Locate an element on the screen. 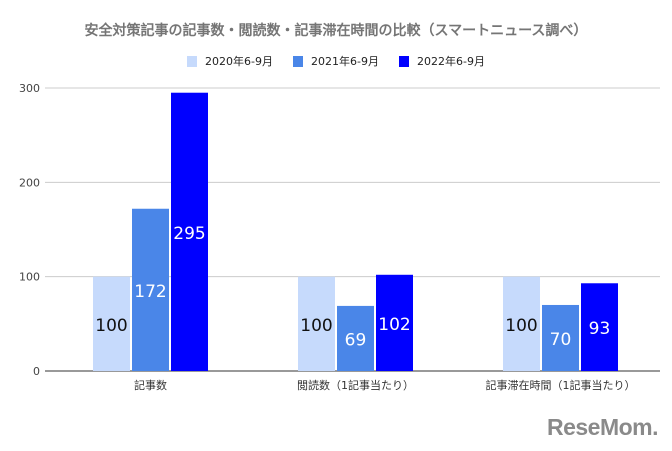 The height and width of the screenshot is (451, 672). legend-item-2021: 2021年6-9月 is located at coordinates (336, 61).